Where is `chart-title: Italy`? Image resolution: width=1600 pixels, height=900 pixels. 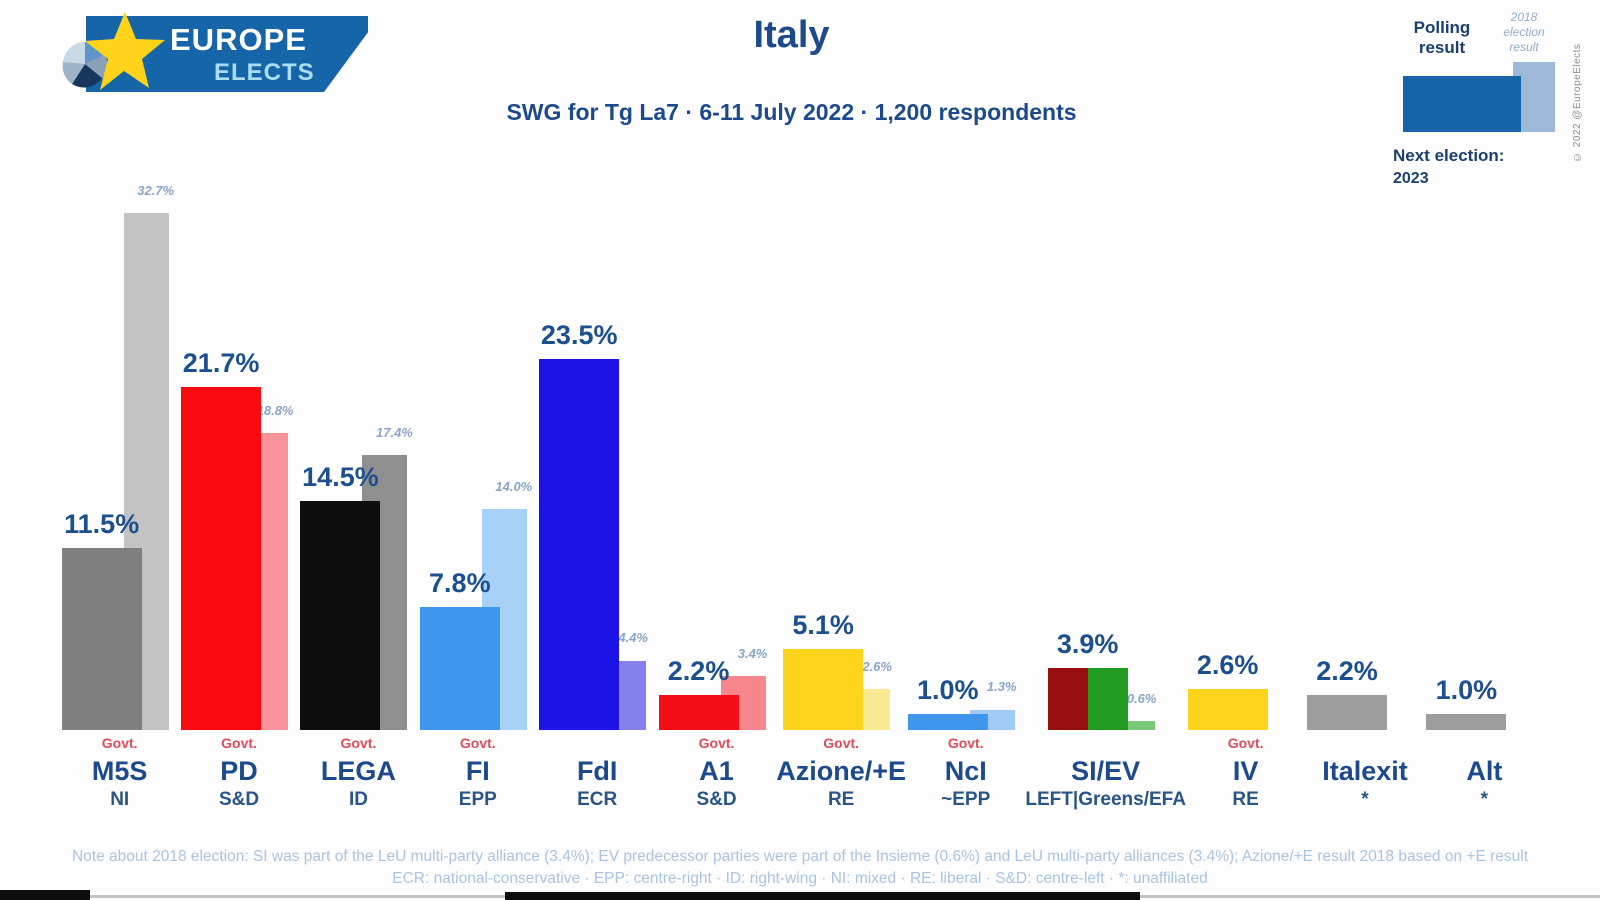 chart-title: Italy is located at coordinates (791, 35).